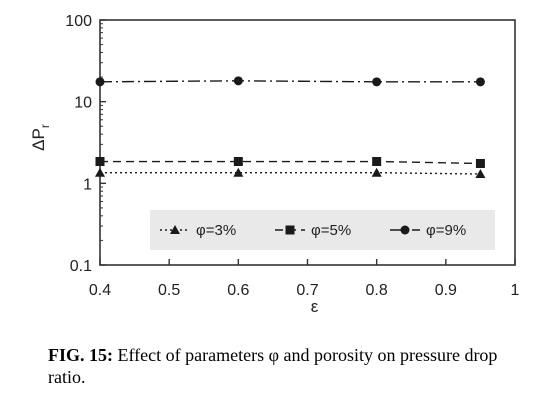  I want to click on y-tick-label: 1, so click(87, 184).